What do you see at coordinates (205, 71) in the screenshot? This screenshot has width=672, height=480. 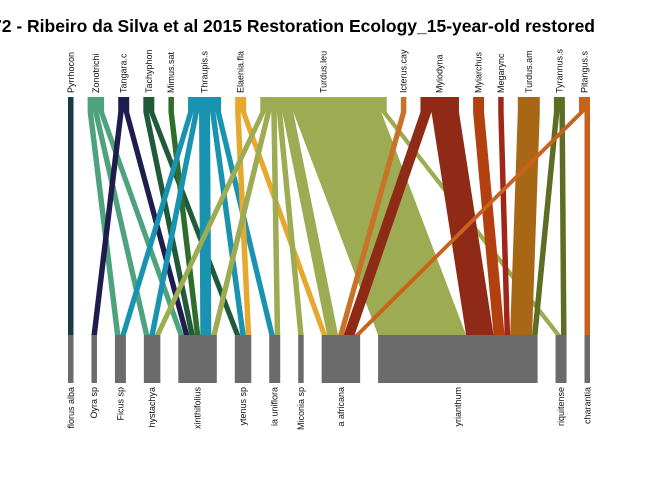 I see `animal-label-a6: Thraupis.s` at bounding box center [205, 71].